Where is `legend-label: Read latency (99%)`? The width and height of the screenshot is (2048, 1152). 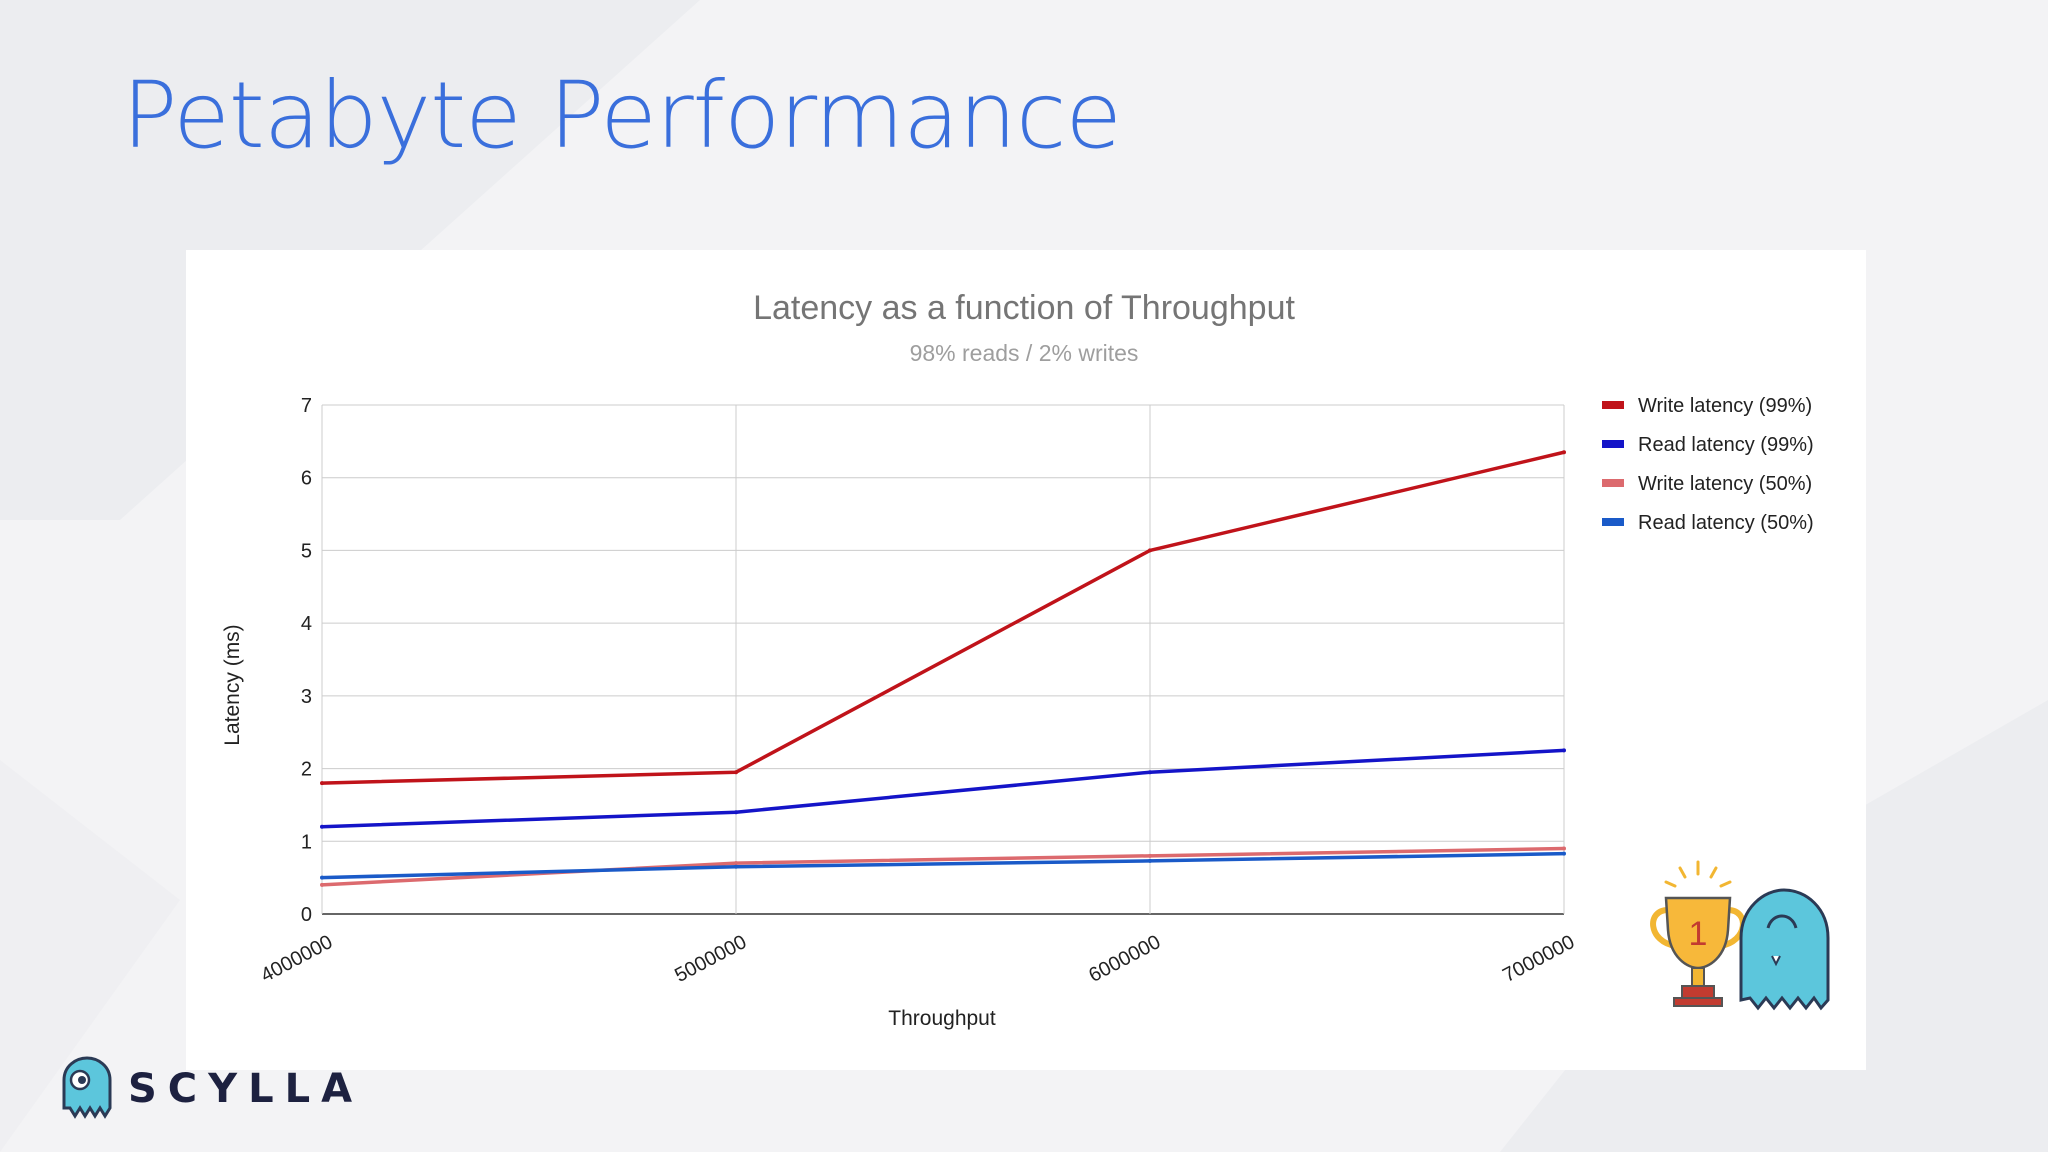 legend-label: Read latency (99%) is located at coordinates (1726, 445).